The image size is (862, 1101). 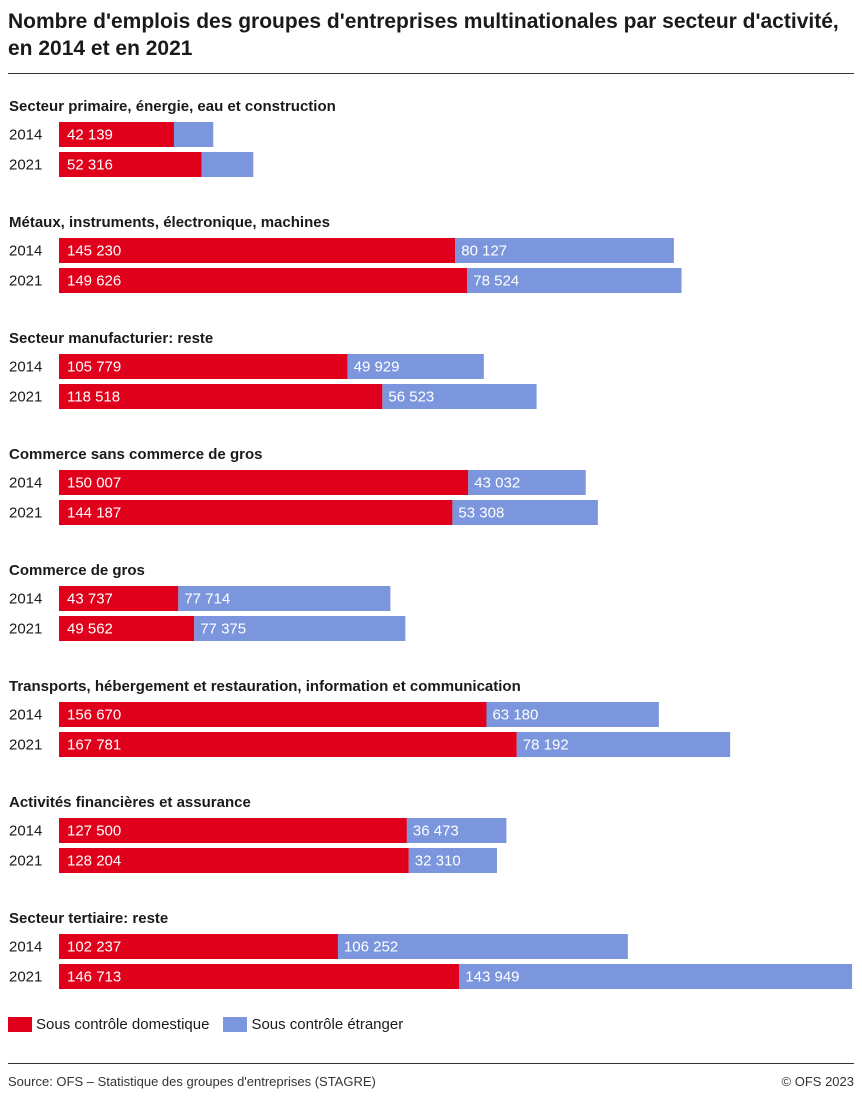 I want to click on data-label-foreign: 106 252, so click(x=371, y=947).